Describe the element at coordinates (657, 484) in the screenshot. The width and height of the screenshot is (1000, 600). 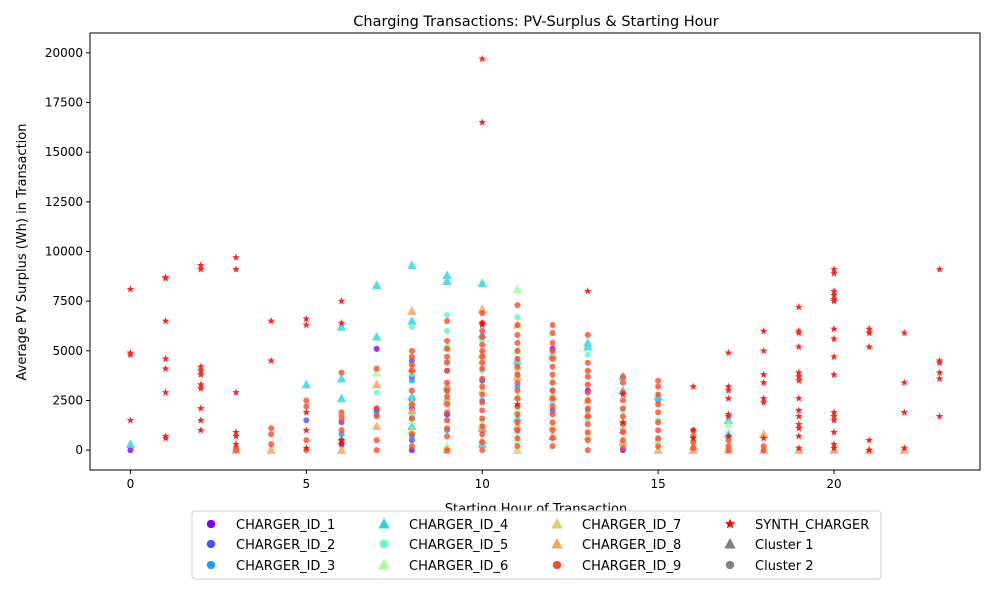
I see `x-tick-label: 15` at that location.